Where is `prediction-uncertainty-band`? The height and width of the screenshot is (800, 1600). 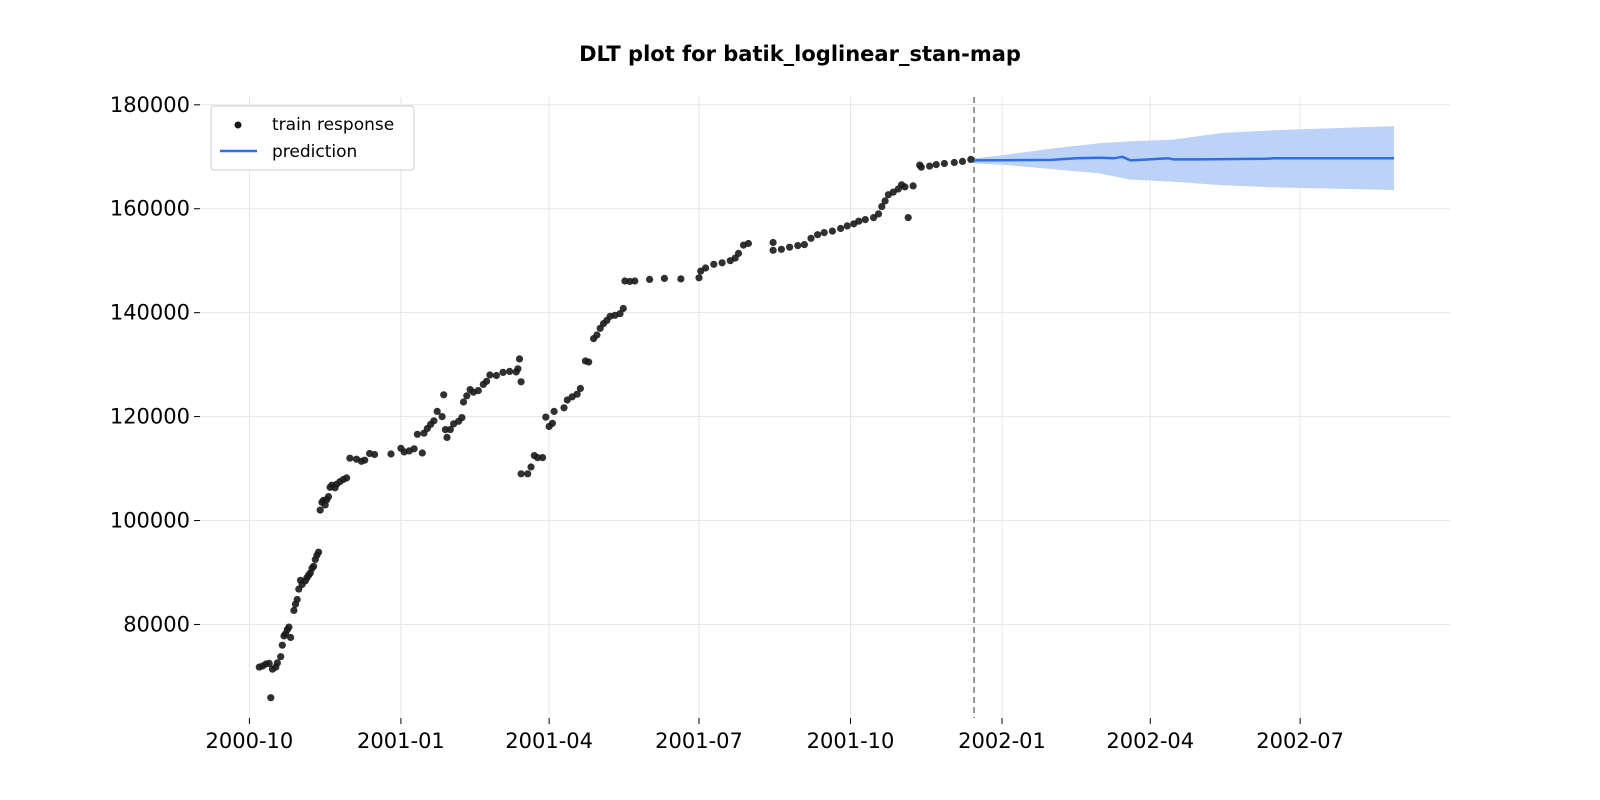
prediction-uncertainty-band is located at coordinates (1184, 158).